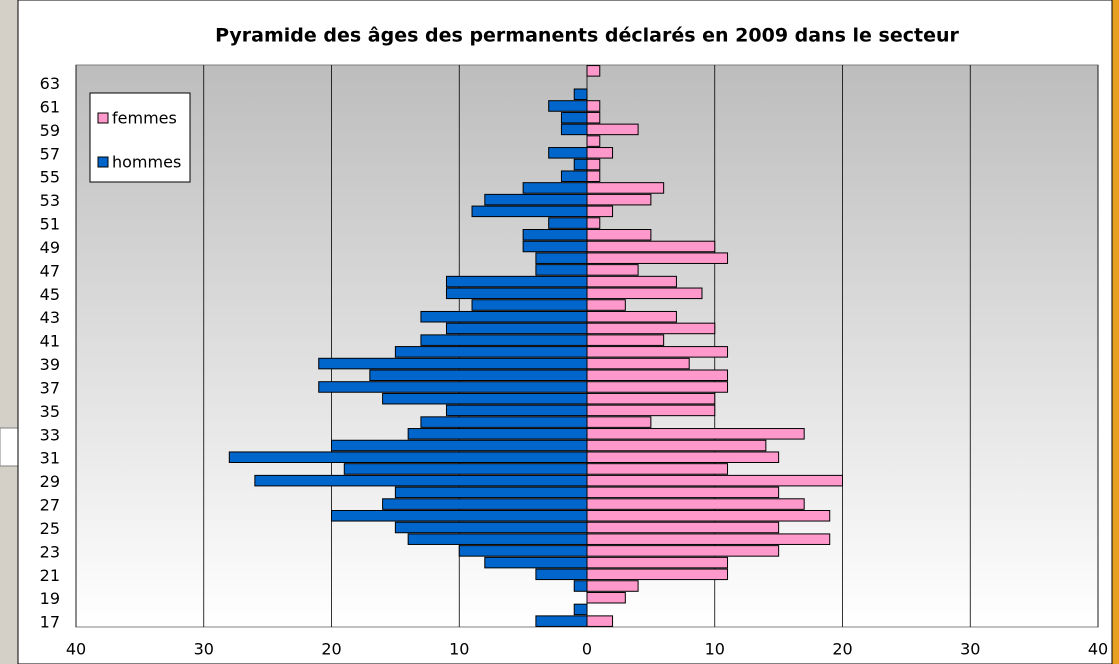 The height and width of the screenshot is (664, 1119). What do you see at coordinates (144, 118) in the screenshot?
I see `legend-label: femmes` at bounding box center [144, 118].